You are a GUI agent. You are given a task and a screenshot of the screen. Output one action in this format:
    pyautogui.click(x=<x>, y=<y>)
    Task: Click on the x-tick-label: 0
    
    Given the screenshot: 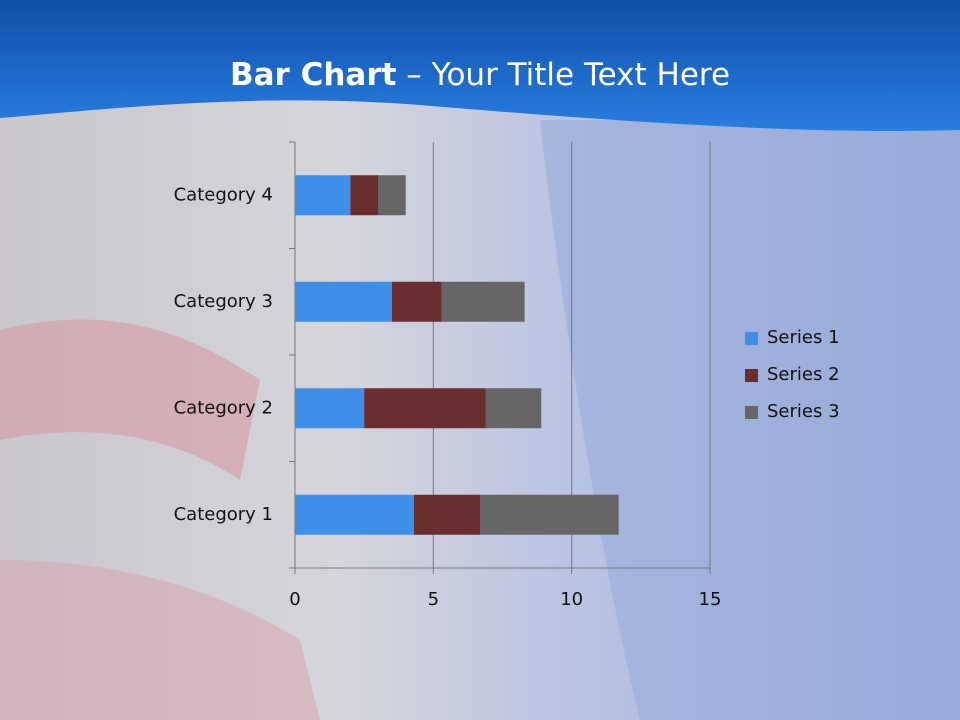 What is the action you would take?
    pyautogui.click(x=294, y=599)
    